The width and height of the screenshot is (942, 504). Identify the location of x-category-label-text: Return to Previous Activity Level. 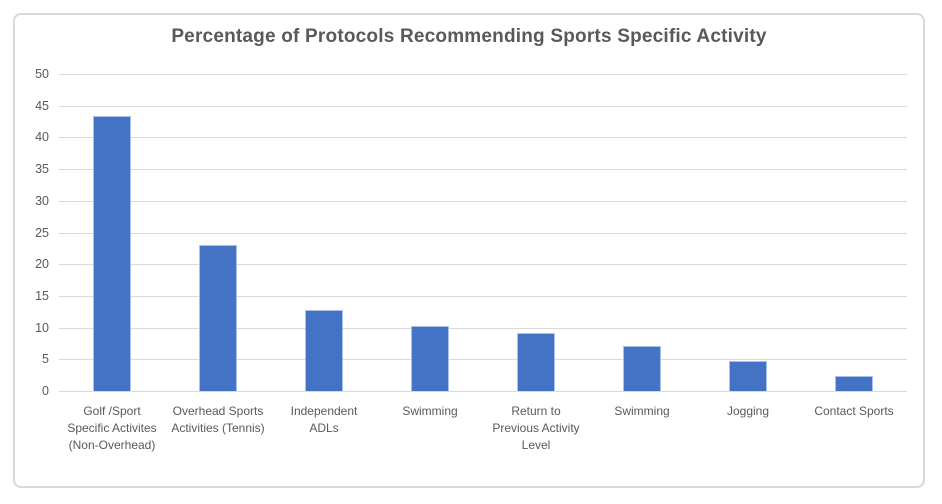
(536, 428).